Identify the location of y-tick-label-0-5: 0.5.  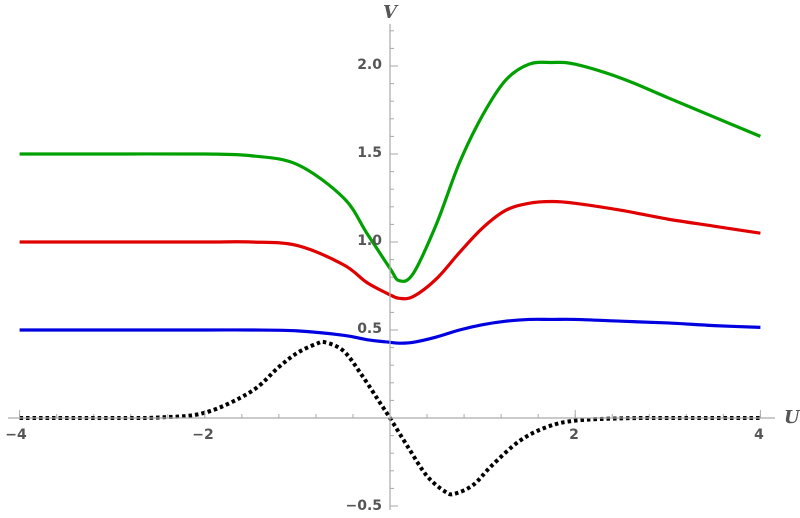
(369, 329).